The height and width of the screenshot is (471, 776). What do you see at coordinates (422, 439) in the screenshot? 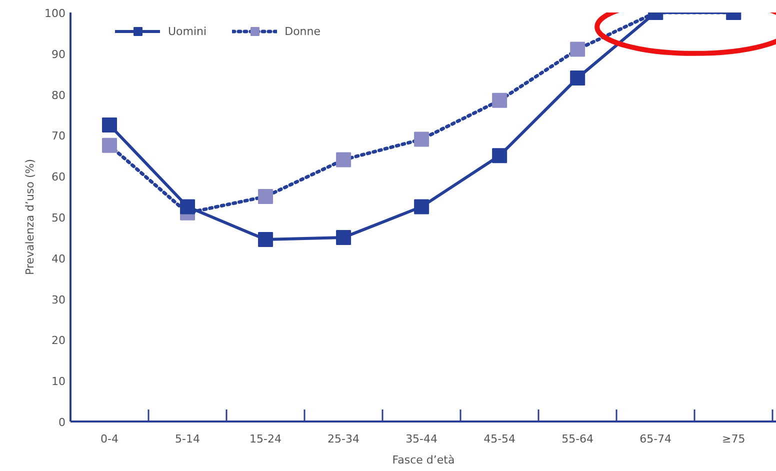
I see `x-tick-label: 35-44` at bounding box center [422, 439].